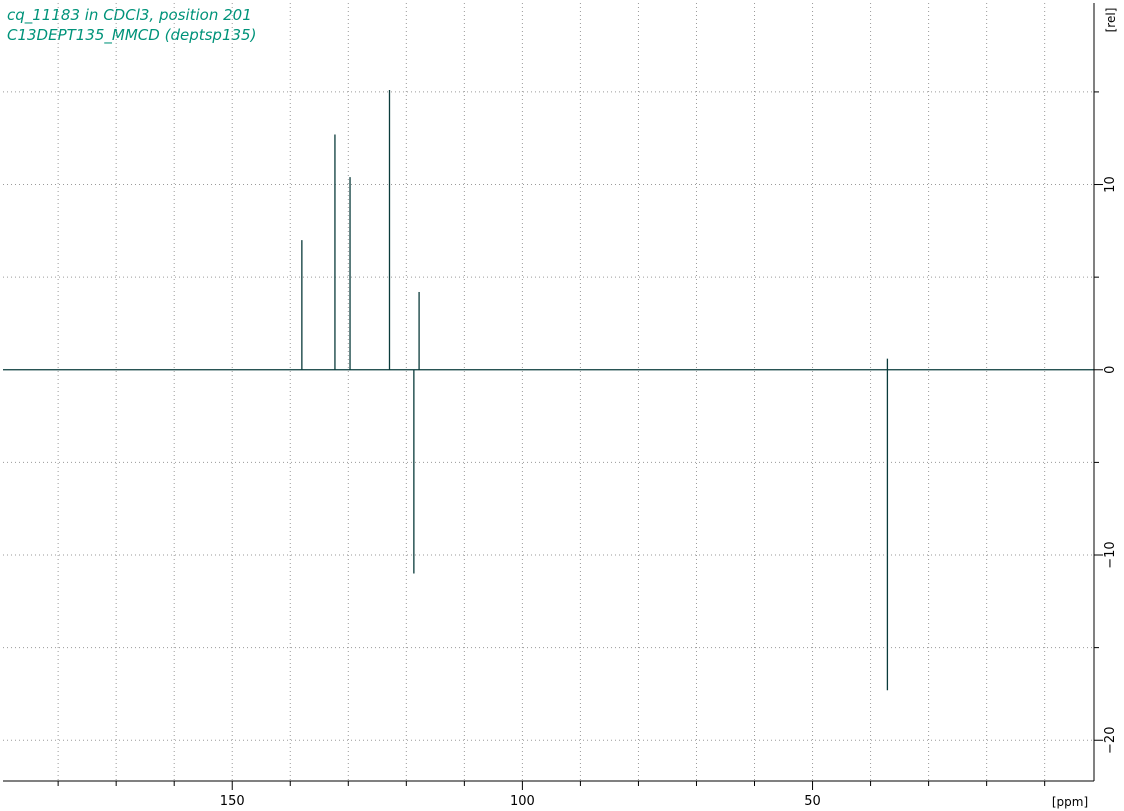 The height and width of the screenshot is (811, 1124). Describe the element at coordinates (1110, 740) in the screenshot. I see `y-tick-label: −20` at that location.